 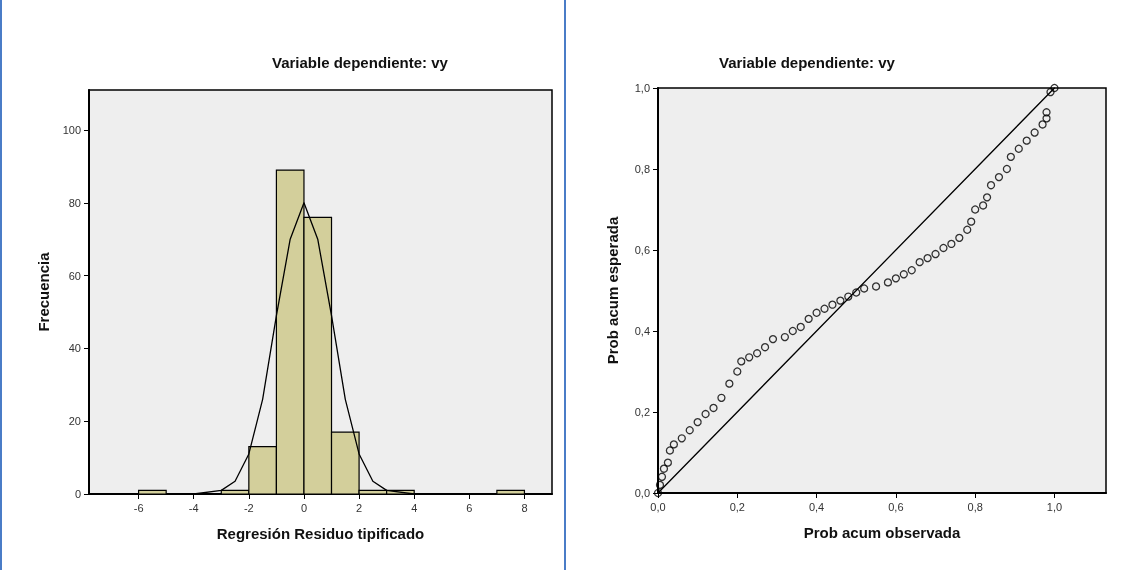 What do you see at coordinates (642, 412) in the screenshot?
I see `y-tick-label: 0,2` at bounding box center [642, 412].